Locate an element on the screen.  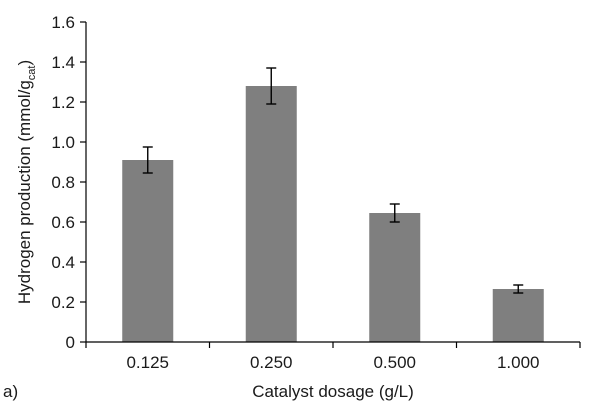
error-bar-0.250 is located at coordinates (271, 86).